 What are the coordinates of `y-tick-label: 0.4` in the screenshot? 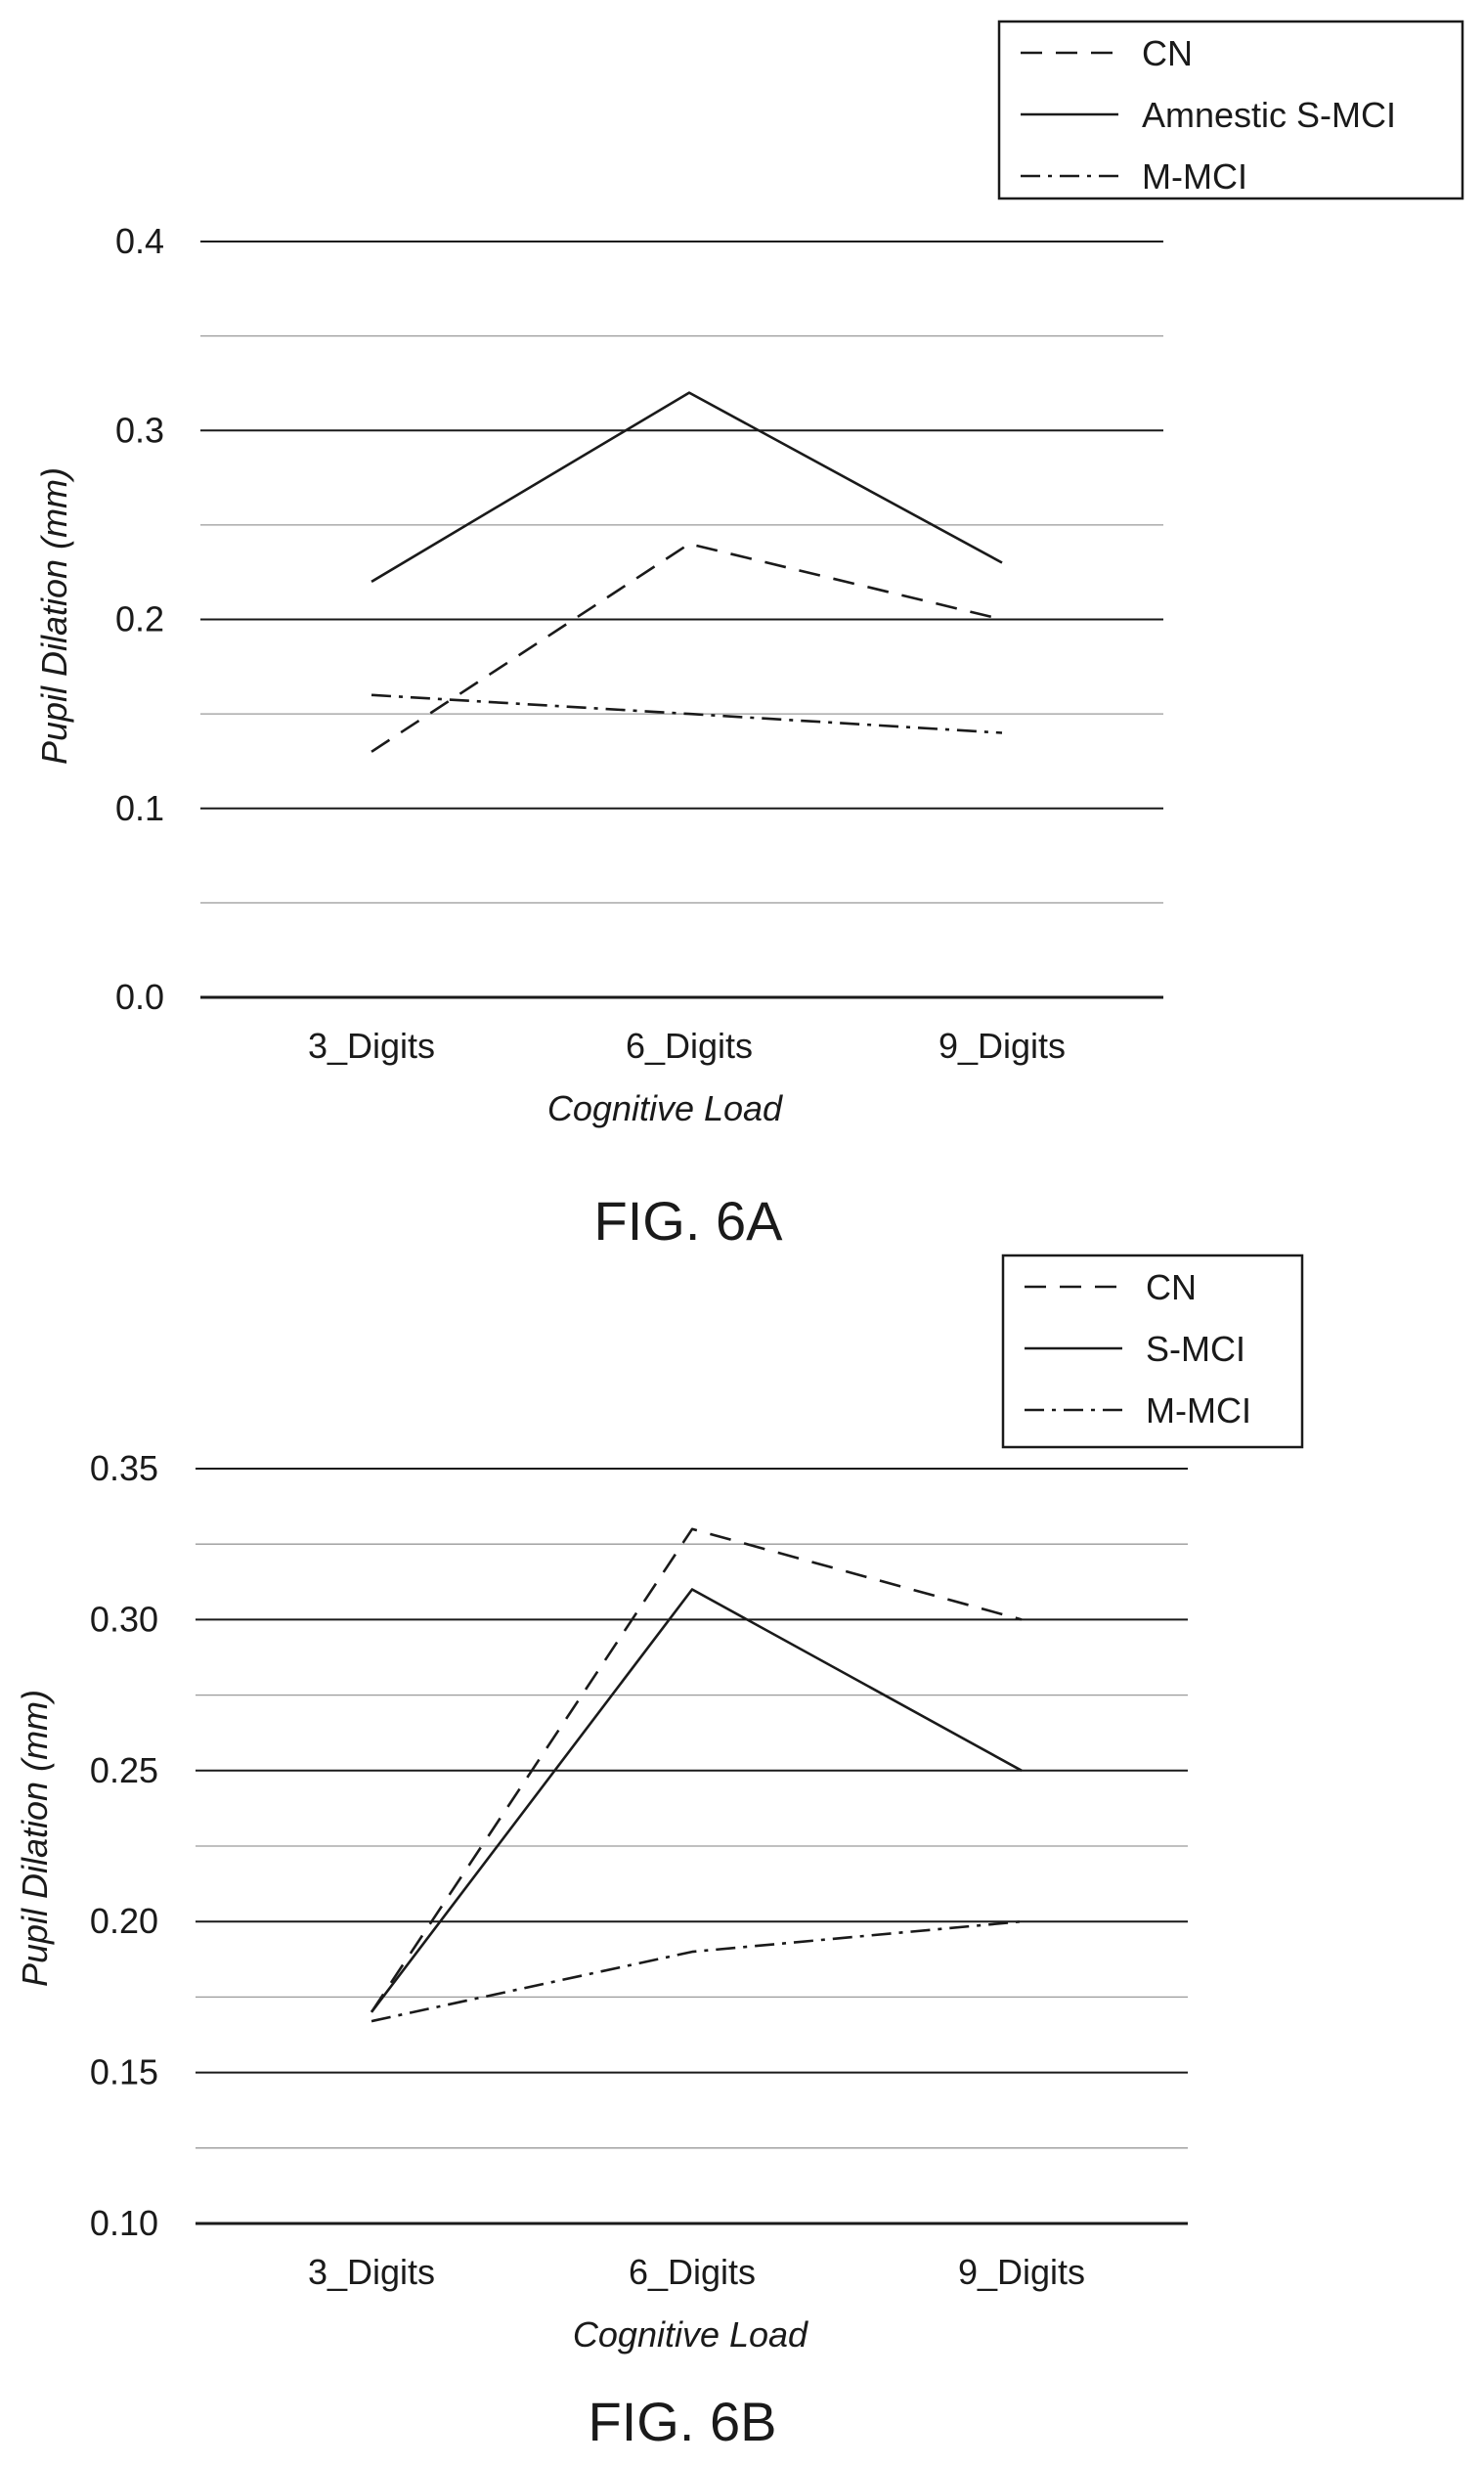 It's located at (139, 241).